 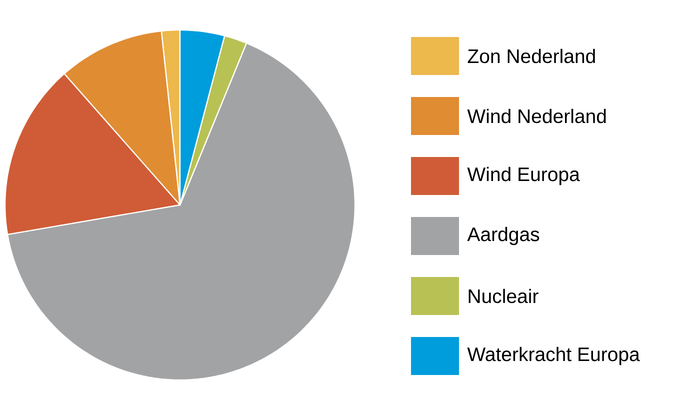 What do you see at coordinates (503, 296) in the screenshot?
I see `legend-label: Nucleair` at bounding box center [503, 296].